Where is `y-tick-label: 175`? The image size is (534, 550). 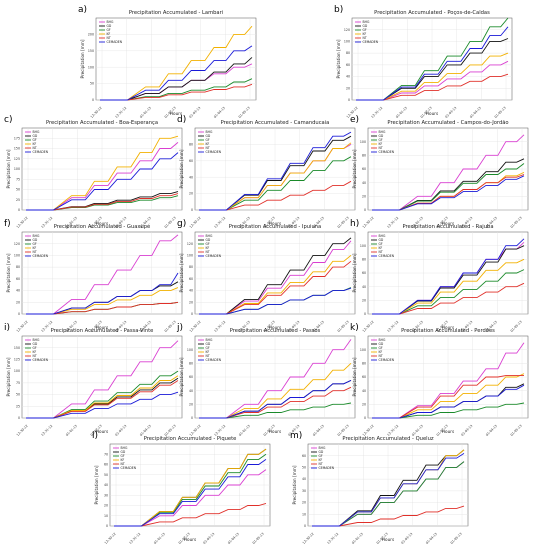
y-tick-label: 175 is located at coordinates (17, 138).